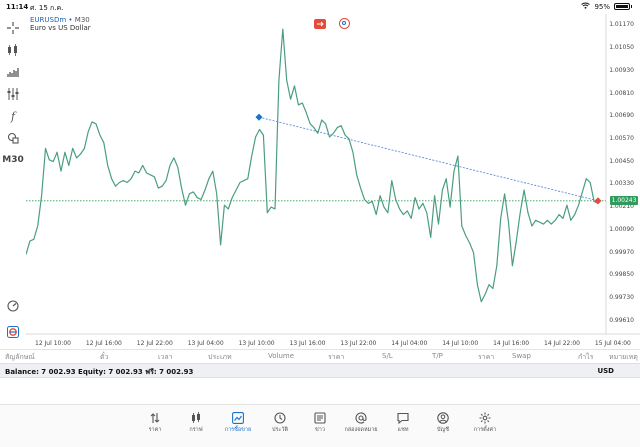  What do you see at coordinates (320, 430) in the screenshot?
I see `nav-item-label: ข่าว` at bounding box center [320, 430].